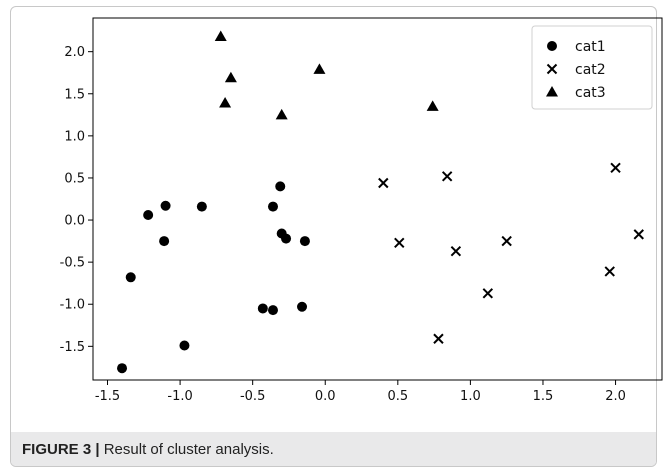  I want to click on figure-caption-label: FIGURE 3 |, so click(61, 449).